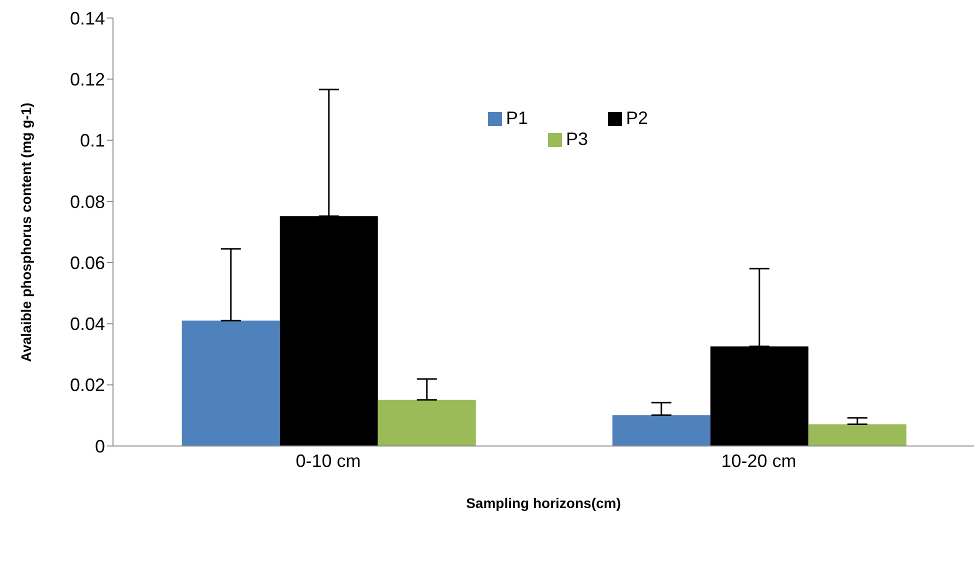 Image resolution: width=979 pixels, height=575 pixels. What do you see at coordinates (637, 118) in the screenshot?
I see `legend-label: P2` at bounding box center [637, 118].